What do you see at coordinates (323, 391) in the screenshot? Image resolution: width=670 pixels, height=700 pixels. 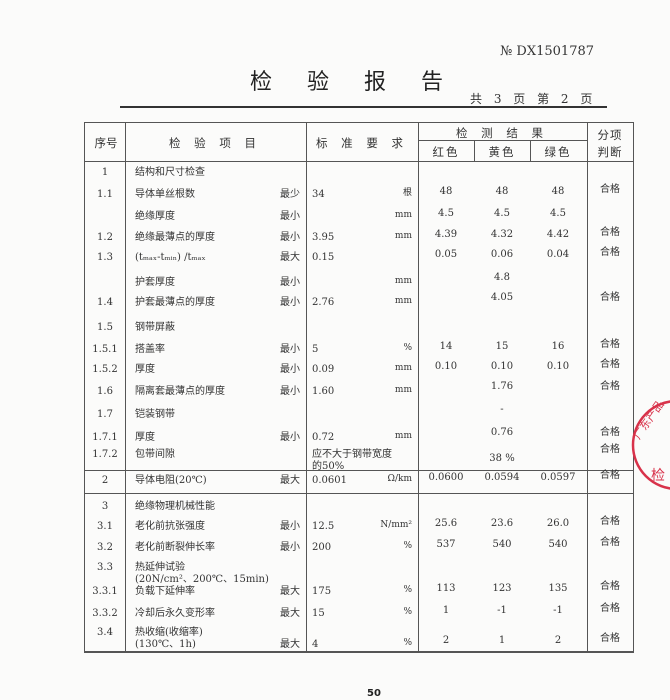 I see `row-standard: 1.60` at bounding box center [323, 391].